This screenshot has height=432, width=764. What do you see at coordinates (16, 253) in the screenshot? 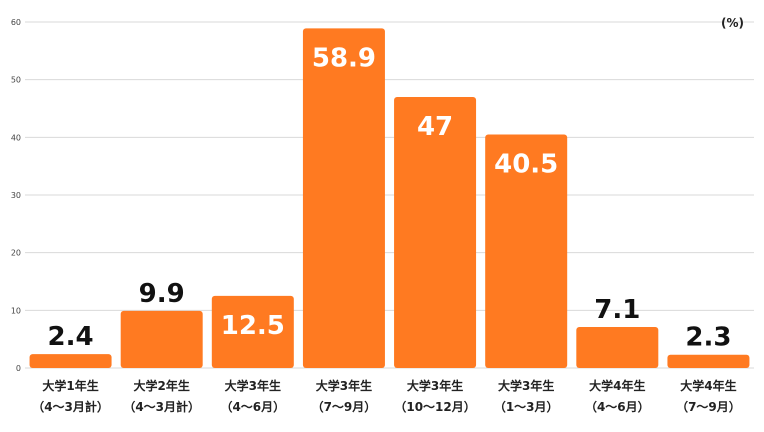
I see `y-tick-label: 20` at bounding box center [16, 253].